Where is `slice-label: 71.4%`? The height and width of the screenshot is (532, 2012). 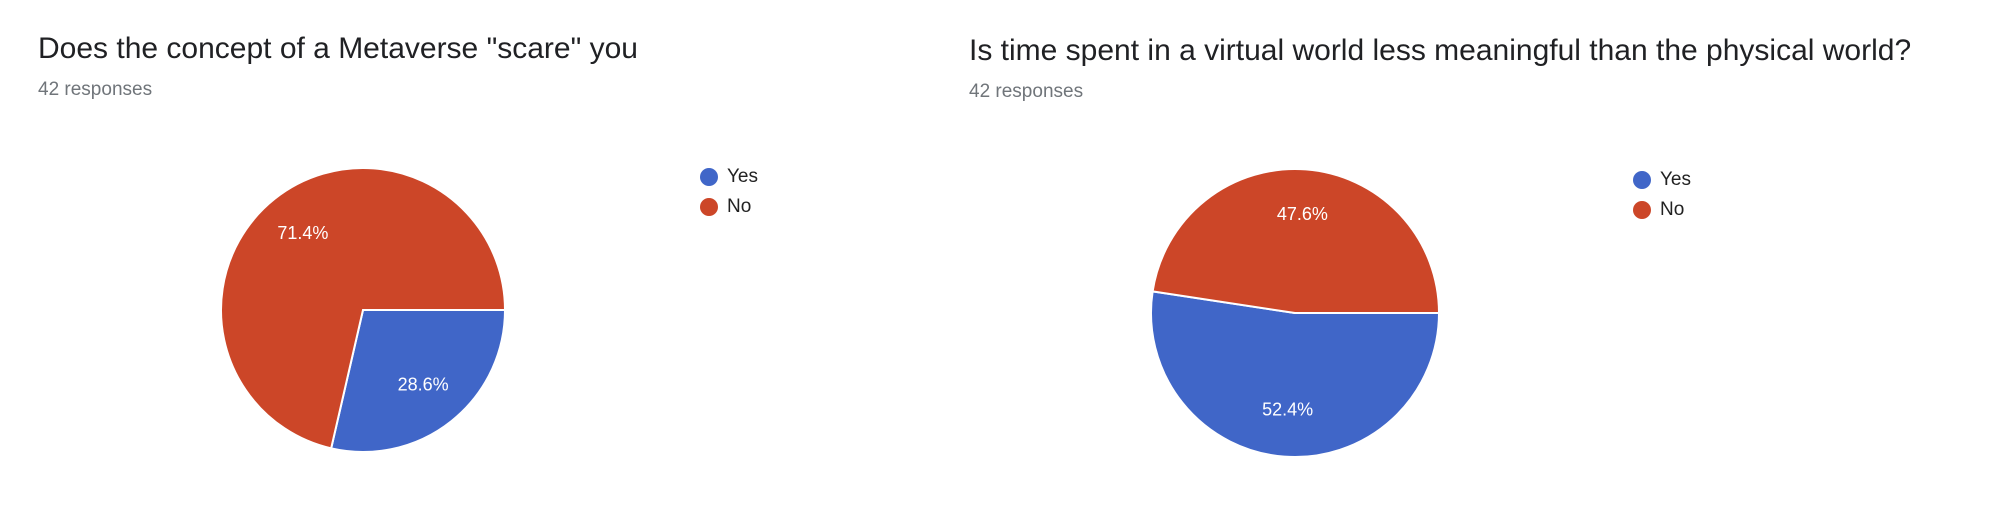
slice-label: 71.4% is located at coordinates (302, 233).